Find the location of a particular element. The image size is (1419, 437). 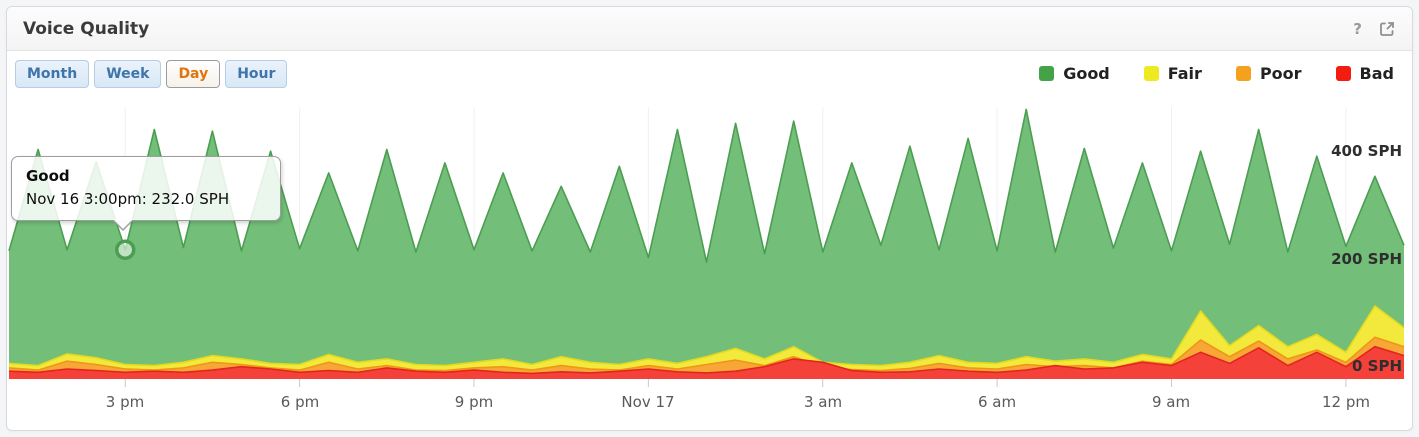

legend-label-fair: Fair is located at coordinates (1184, 73).